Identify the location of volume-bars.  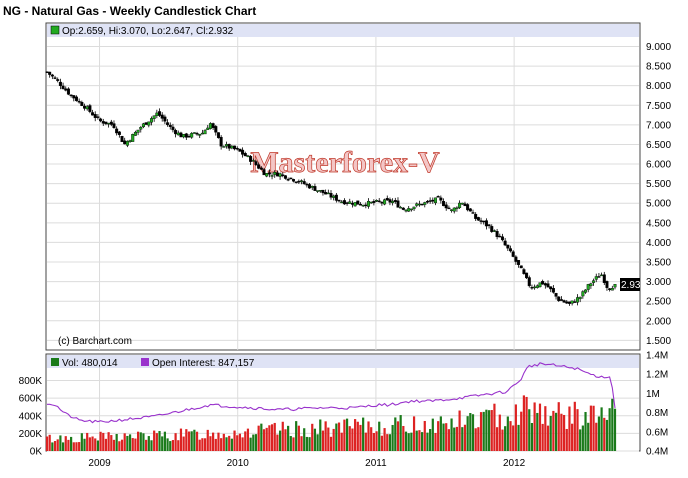
(331, 423).